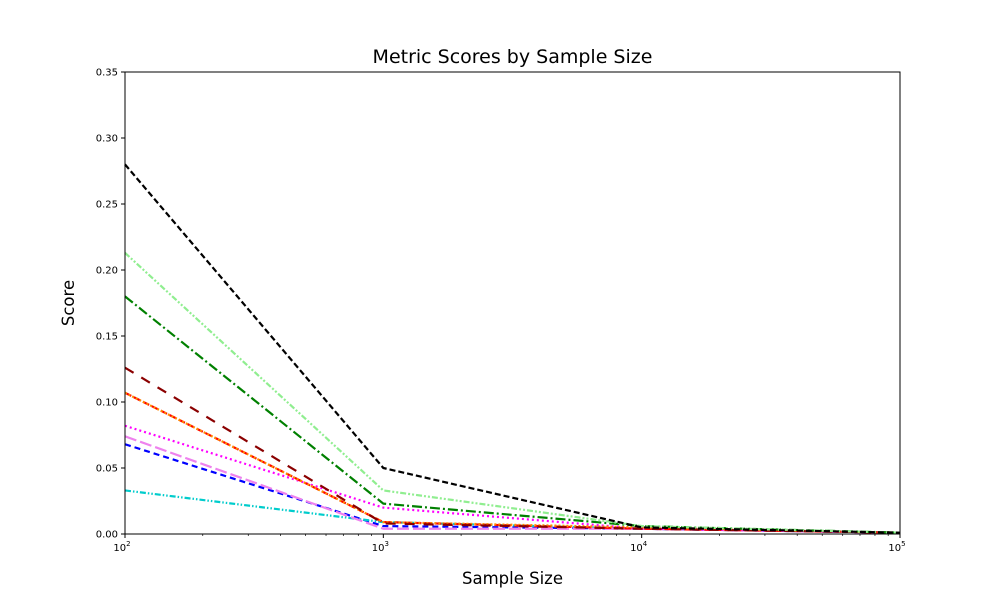 Image resolution: width=1000 pixels, height=600 pixels. Describe the element at coordinates (107, 205) in the screenshot. I see `y-tick-label: 0.25` at that location.